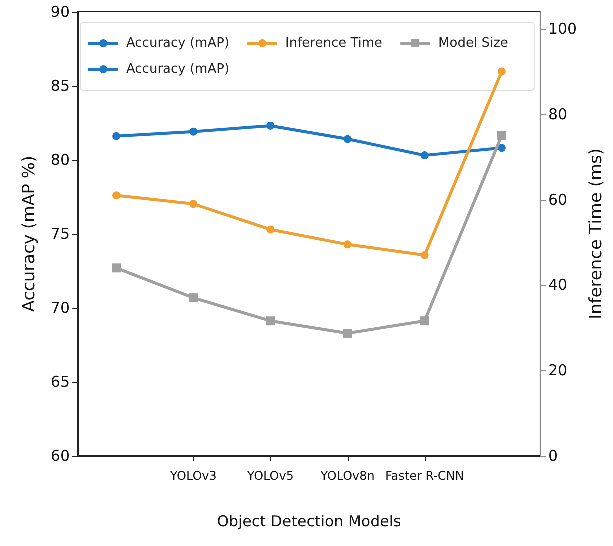  Describe the element at coordinates (596, 234) in the screenshot. I see `y2-axis-title: Inference Time (ms)` at that location.